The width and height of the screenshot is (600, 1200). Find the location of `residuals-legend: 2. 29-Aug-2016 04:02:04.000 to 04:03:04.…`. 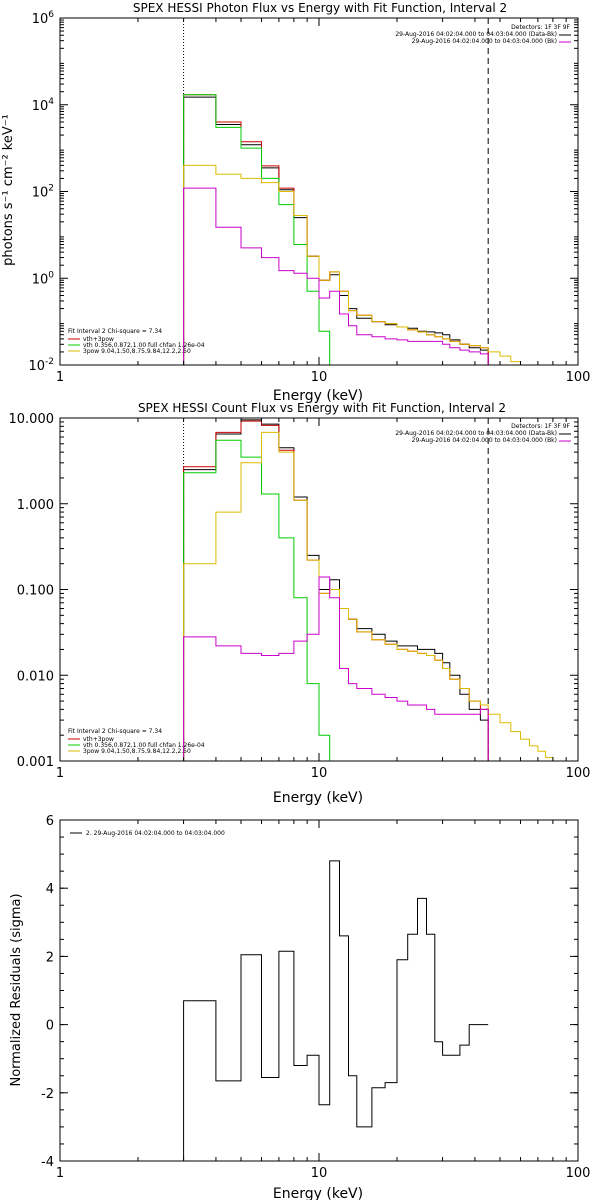

residuals-legend: 2. 29-Aug-2016 04:02:04.000 to 04:03:04.… is located at coordinates (147, 833).